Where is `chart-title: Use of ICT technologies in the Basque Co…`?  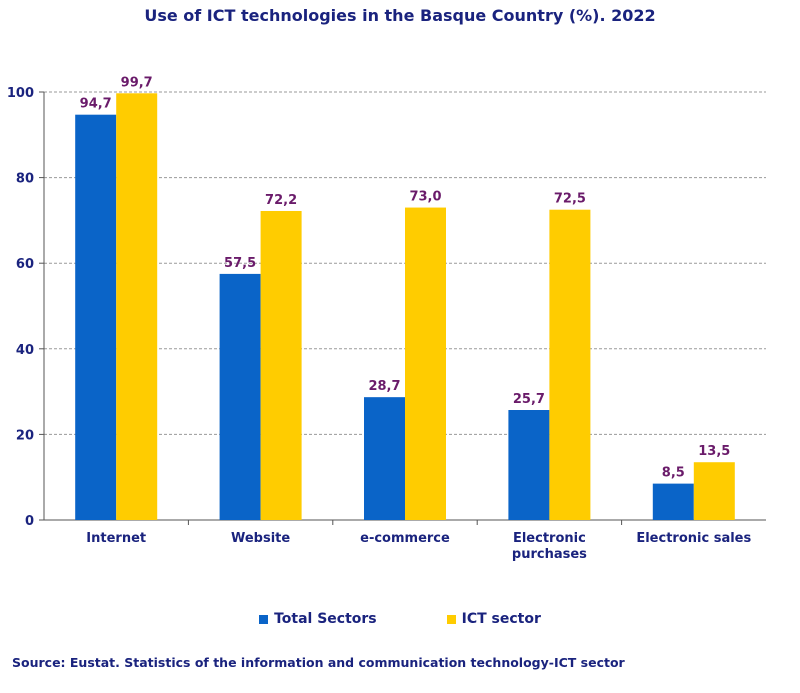 chart-title: Use of ICT technologies in the Basque Co… is located at coordinates (400, 15).